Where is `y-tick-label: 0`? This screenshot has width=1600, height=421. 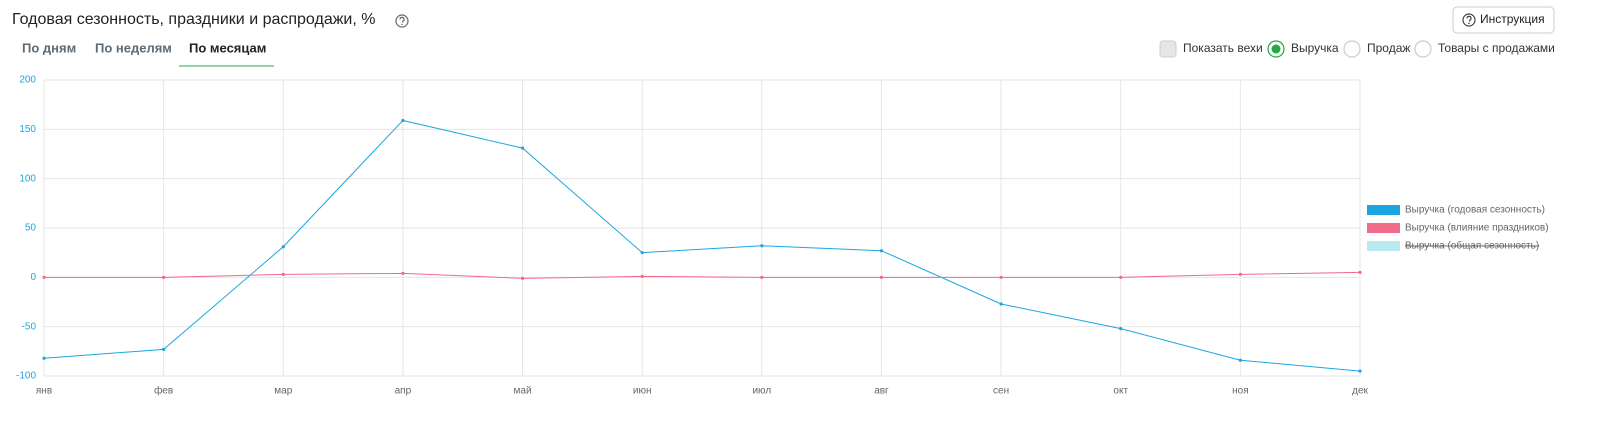 y-tick-label: 0 is located at coordinates (33, 277).